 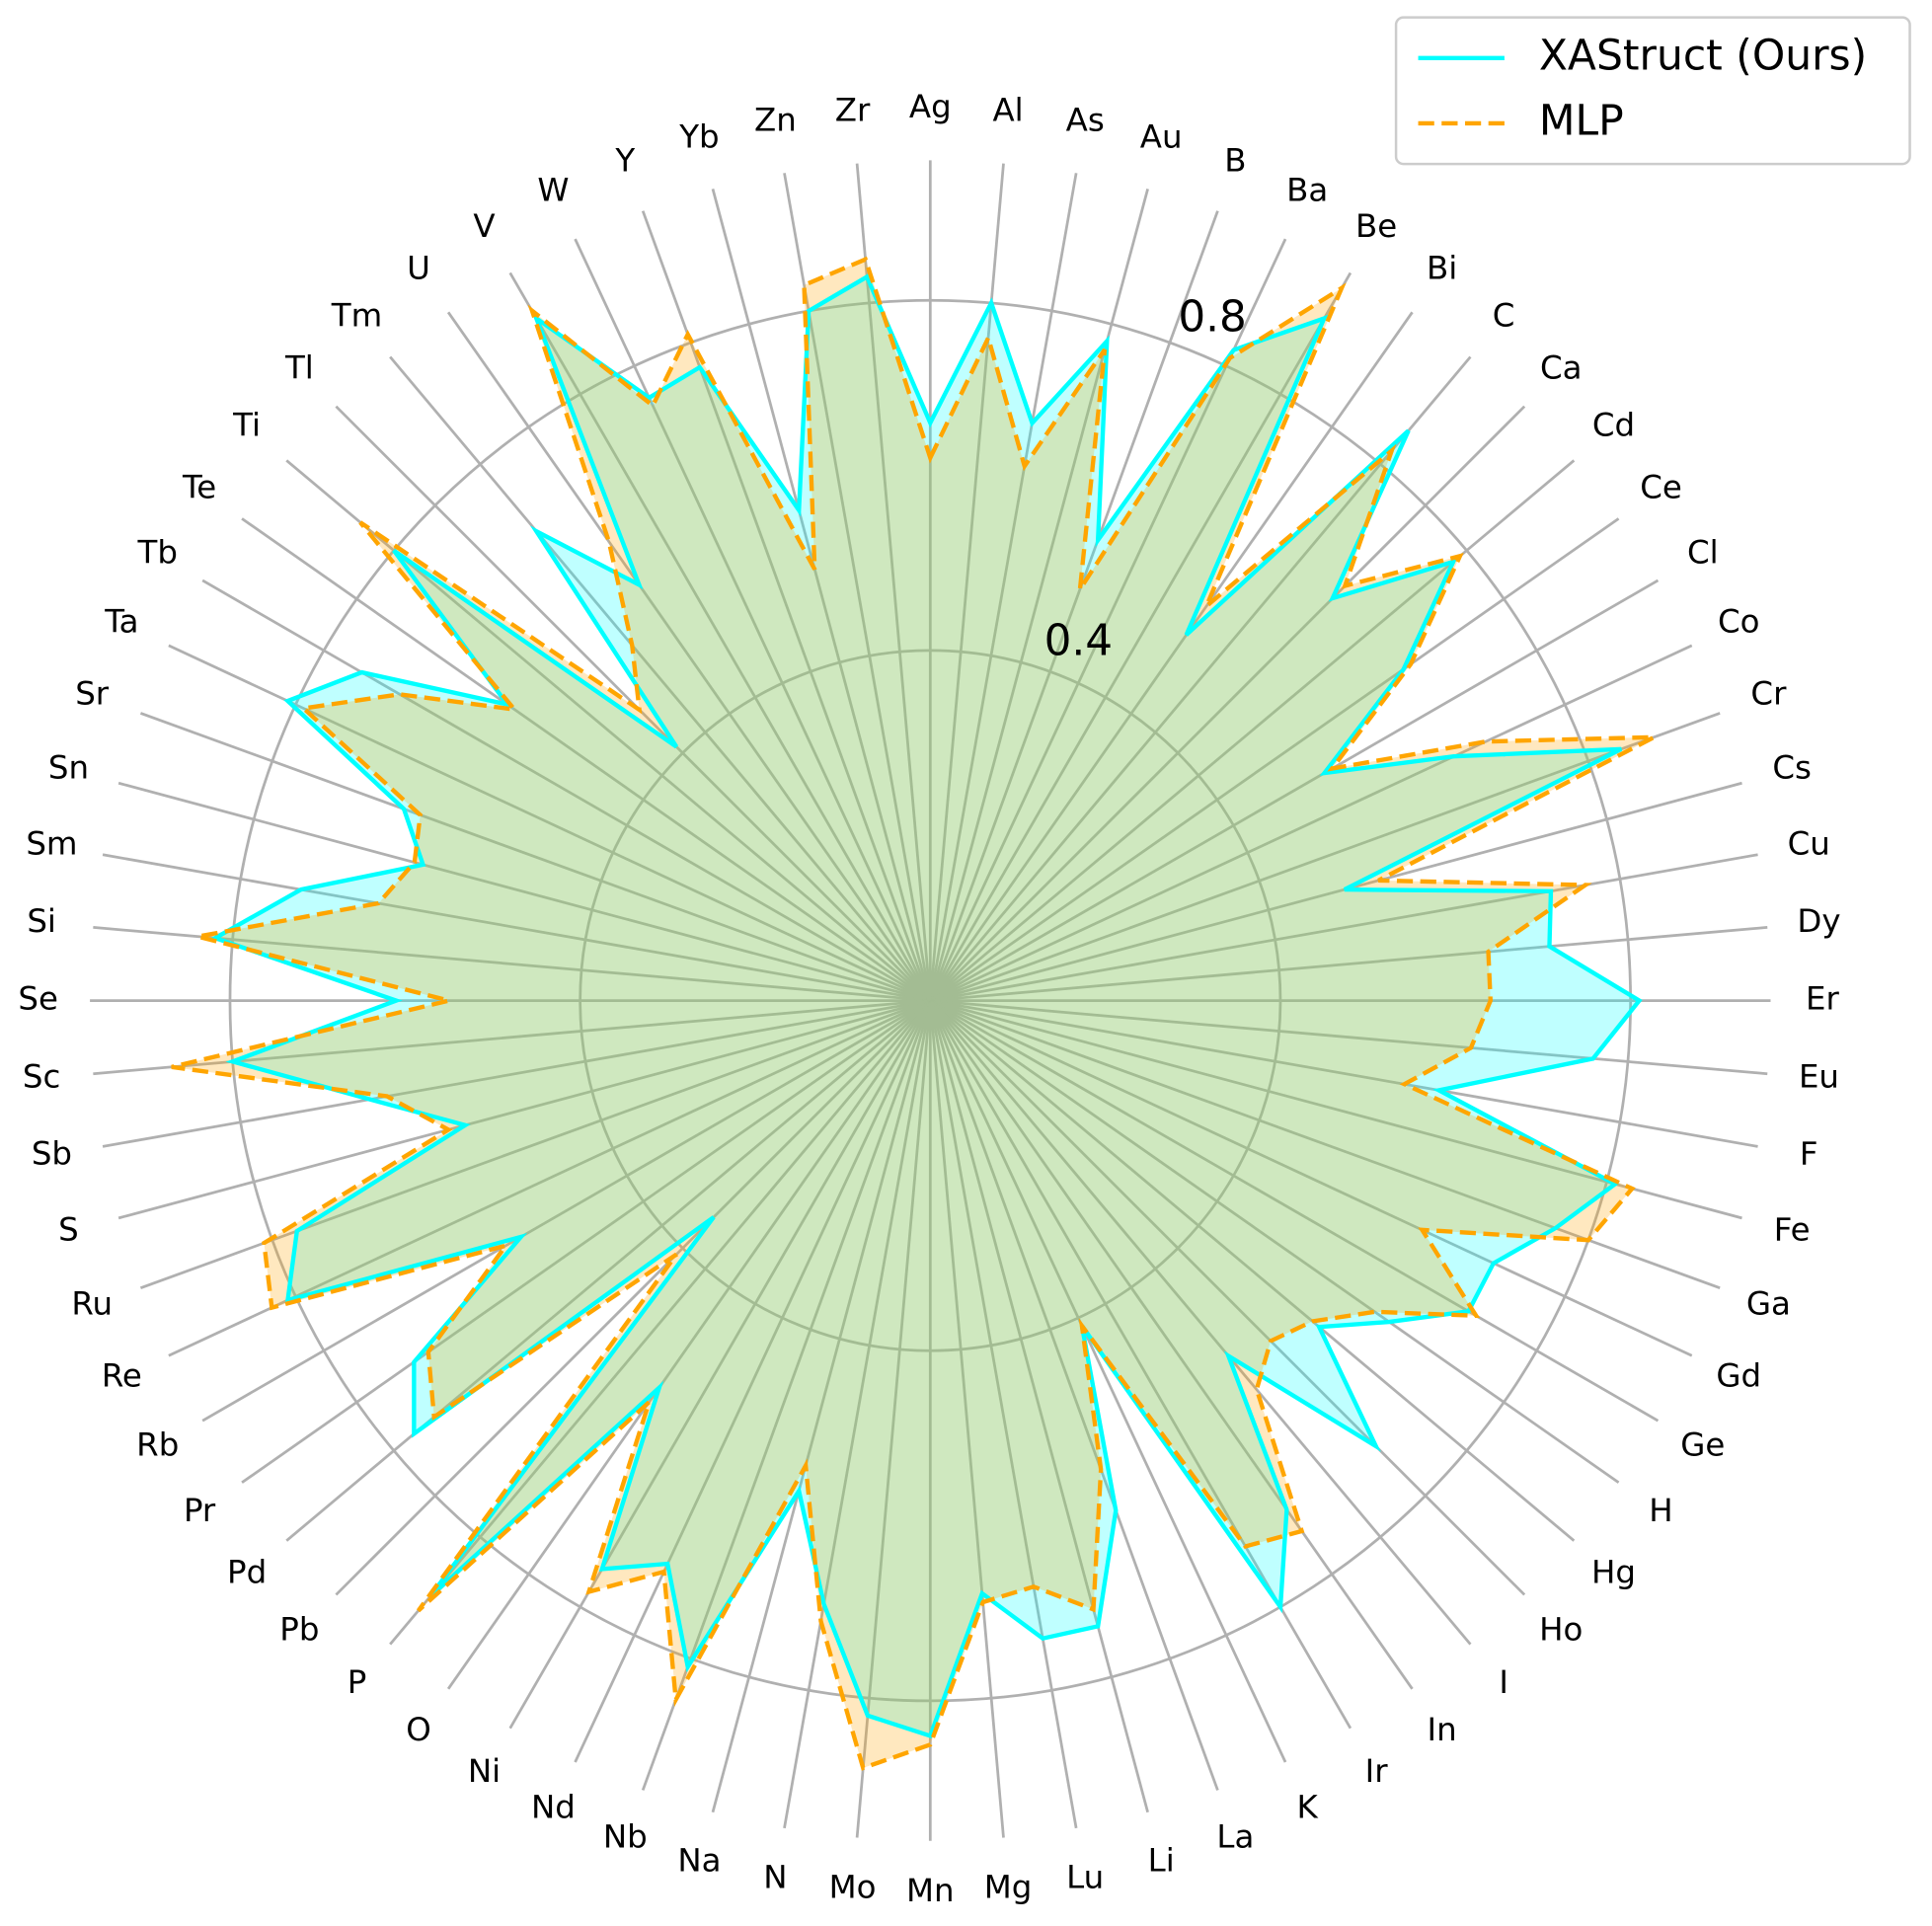 I want to click on category-label: Si, so click(x=42, y=921).